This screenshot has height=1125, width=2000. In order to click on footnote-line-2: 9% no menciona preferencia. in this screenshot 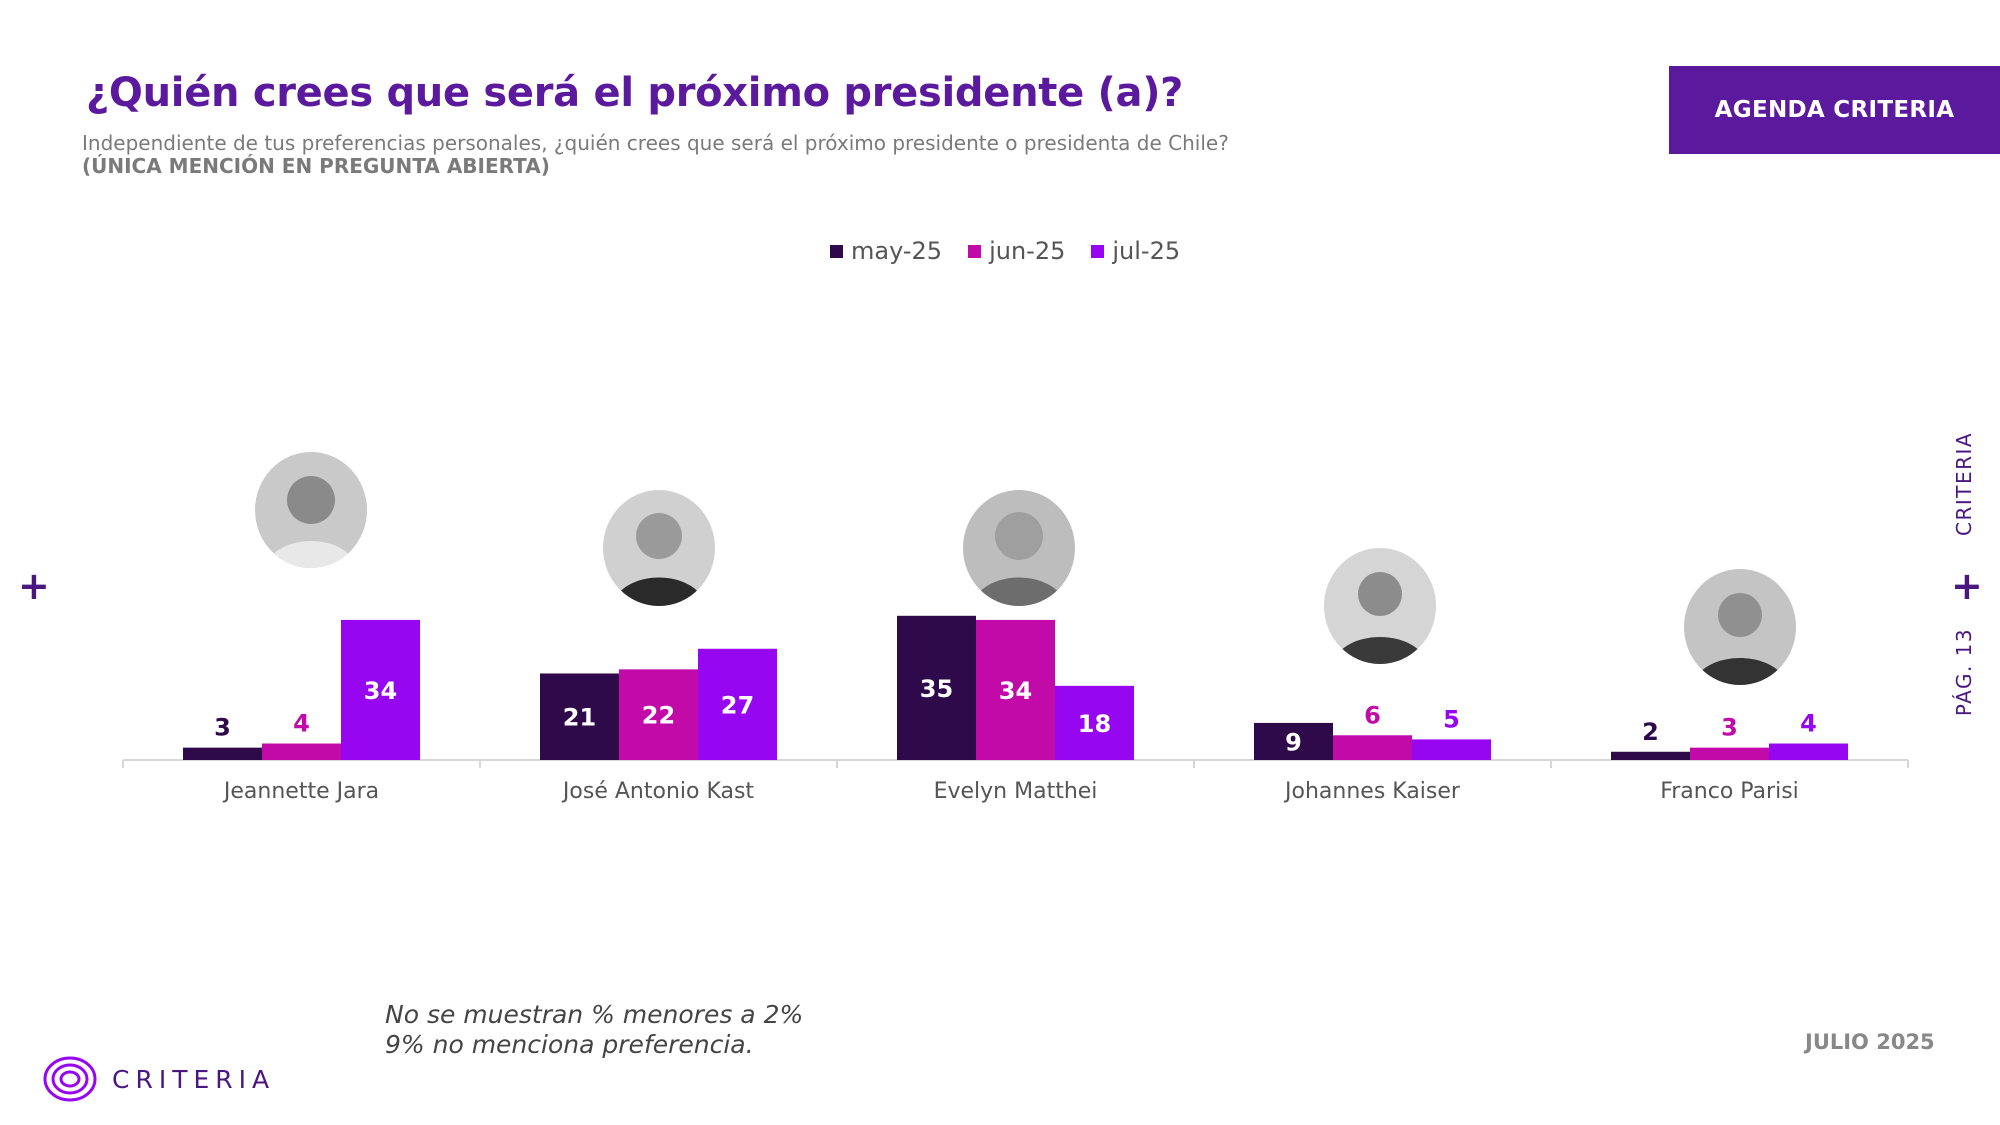, I will do `click(569, 1044)`.